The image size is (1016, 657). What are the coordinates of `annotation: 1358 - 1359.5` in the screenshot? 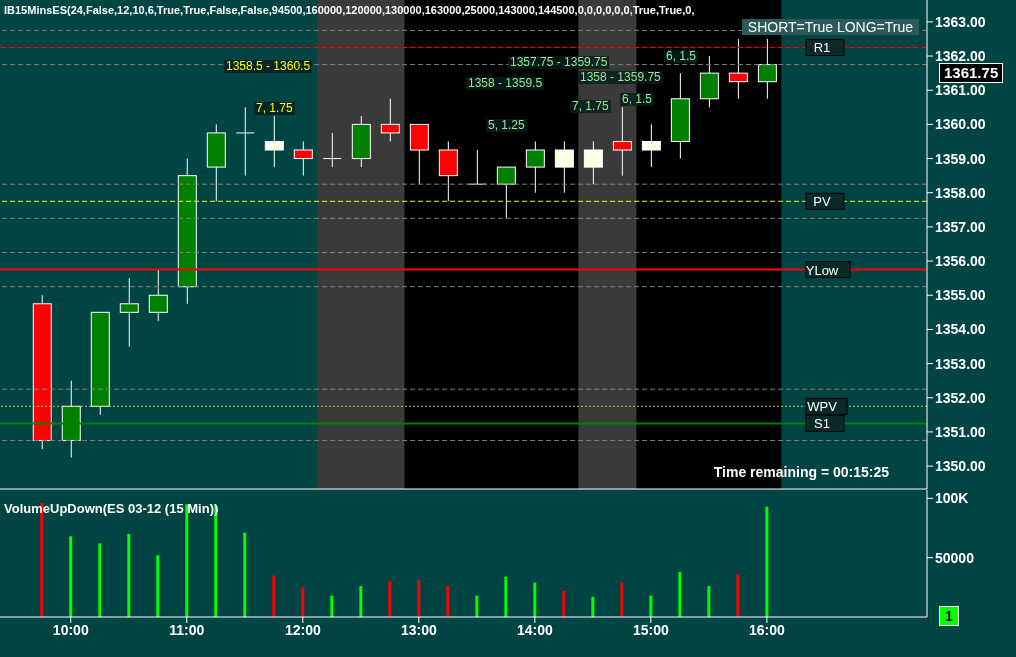 It's located at (505, 83).